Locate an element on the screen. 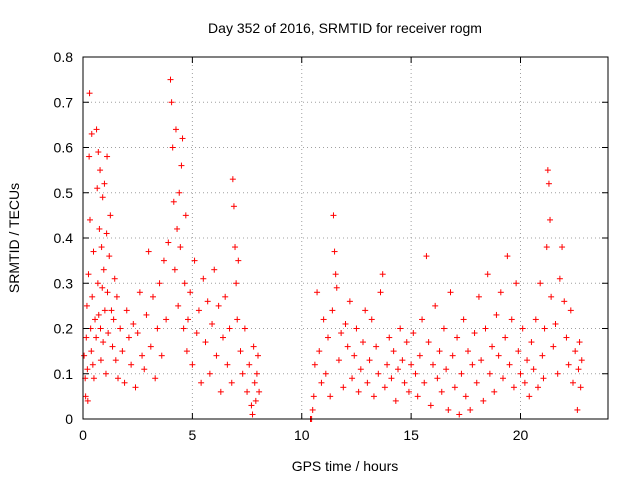 The width and height of the screenshot is (640, 480). y-tick-label: 0.6 is located at coordinates (64, 148).